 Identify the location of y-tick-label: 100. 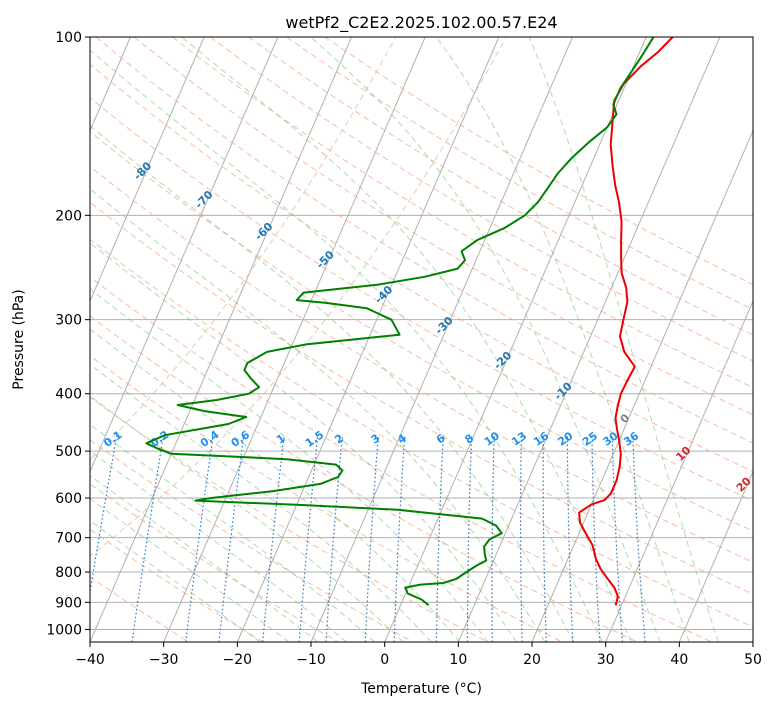
(68, 38).